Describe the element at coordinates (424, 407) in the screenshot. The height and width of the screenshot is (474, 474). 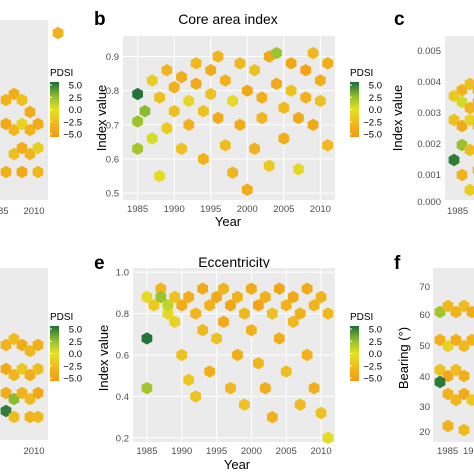
I see `panel-f-y-tick-5: 30` at that location.